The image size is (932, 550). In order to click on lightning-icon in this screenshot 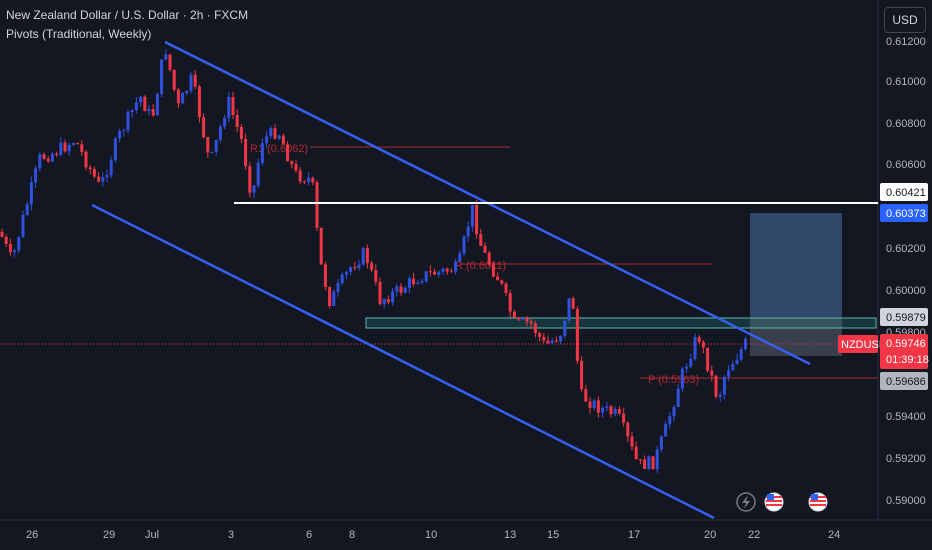, I will do `click(746, 502)`.